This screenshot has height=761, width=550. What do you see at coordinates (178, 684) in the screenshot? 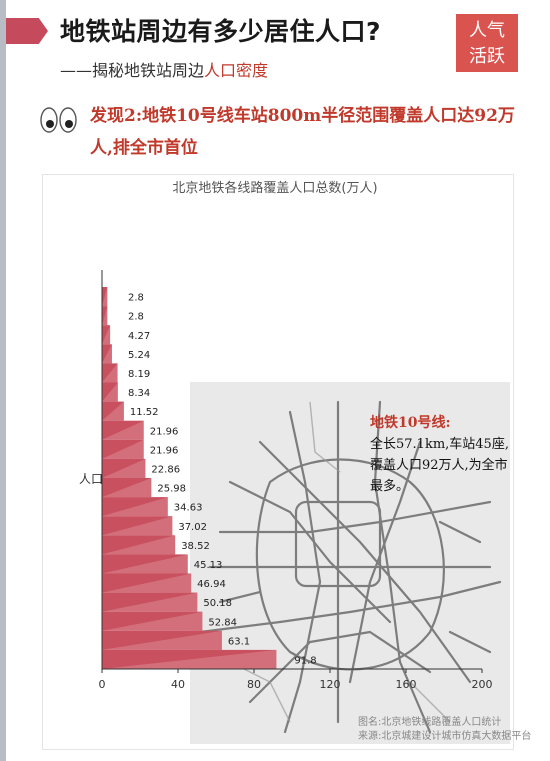
I see `x-tick-label: 40` at bounding box center [178, 684].